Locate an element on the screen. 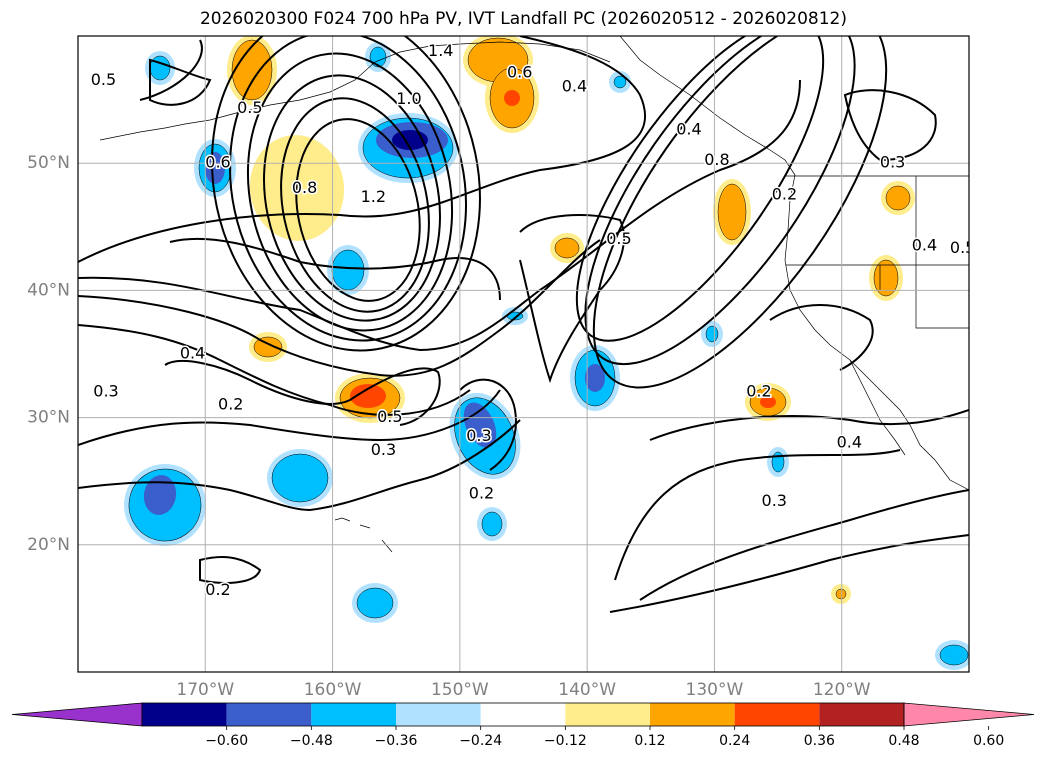 This screenshot has width=1047, height=765. lon-tick-label: 140°W is located at coordinates (587, 690).